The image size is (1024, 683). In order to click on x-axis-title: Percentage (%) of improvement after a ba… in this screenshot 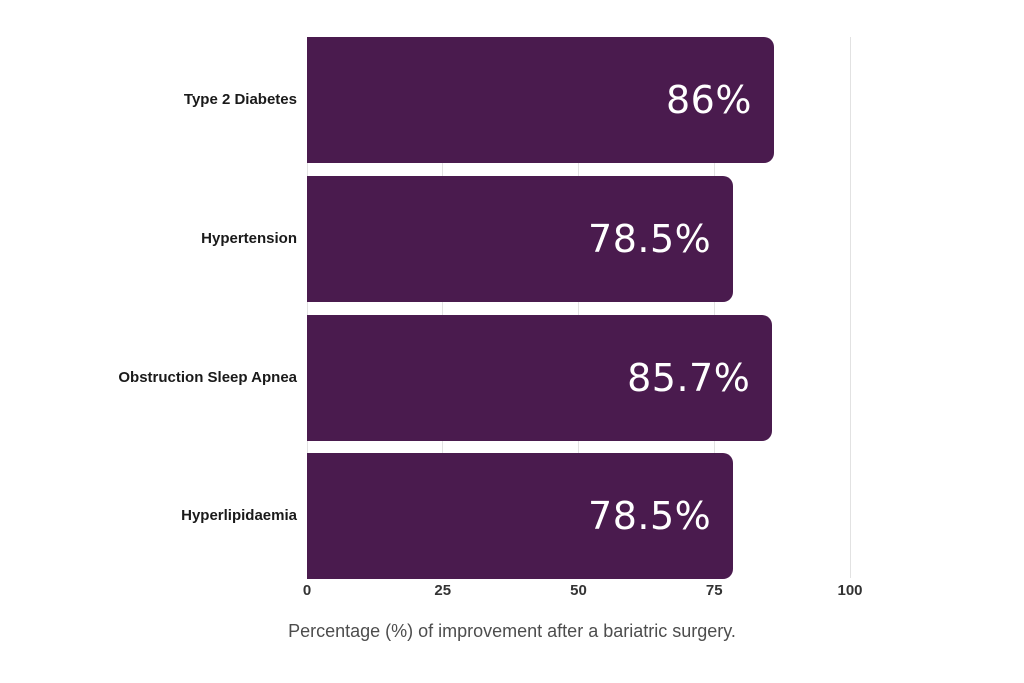, I will do `click(512, 631)`.